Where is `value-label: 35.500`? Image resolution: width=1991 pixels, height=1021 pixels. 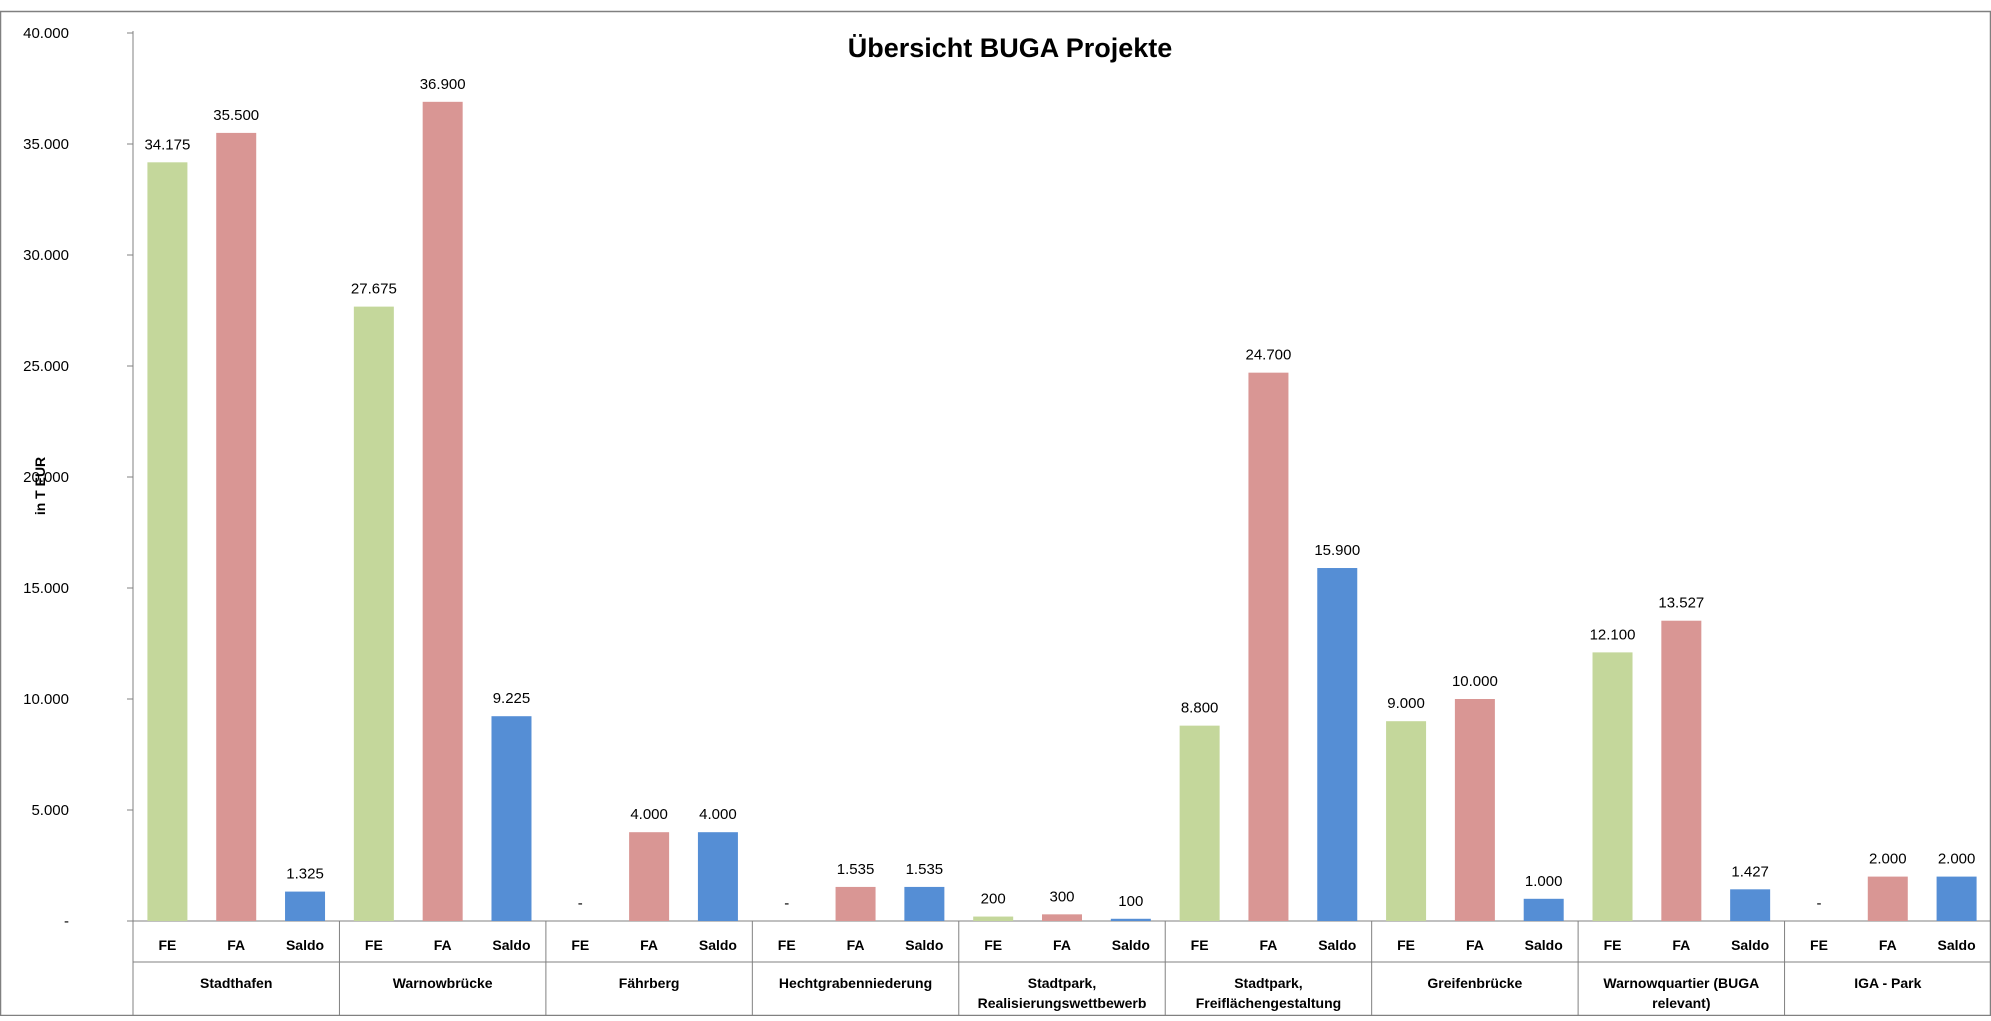 value-label: 35.500 is located at coordinates (236, 115).